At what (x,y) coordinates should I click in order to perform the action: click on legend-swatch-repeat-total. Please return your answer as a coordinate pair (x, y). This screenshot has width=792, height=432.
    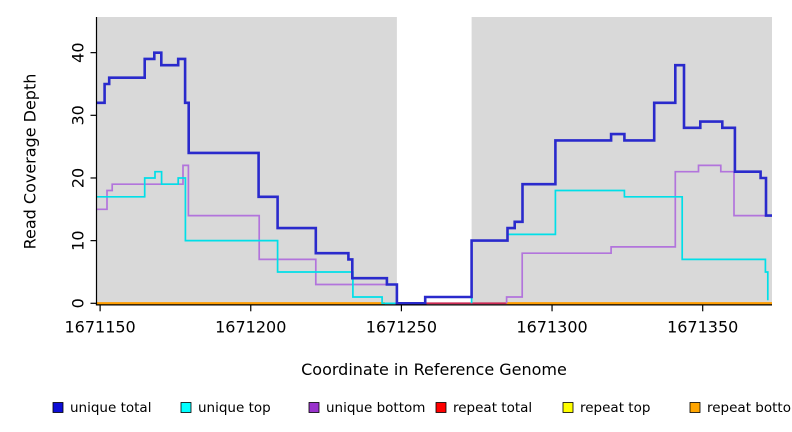
    Looking at the image, I should click on (441, 407).